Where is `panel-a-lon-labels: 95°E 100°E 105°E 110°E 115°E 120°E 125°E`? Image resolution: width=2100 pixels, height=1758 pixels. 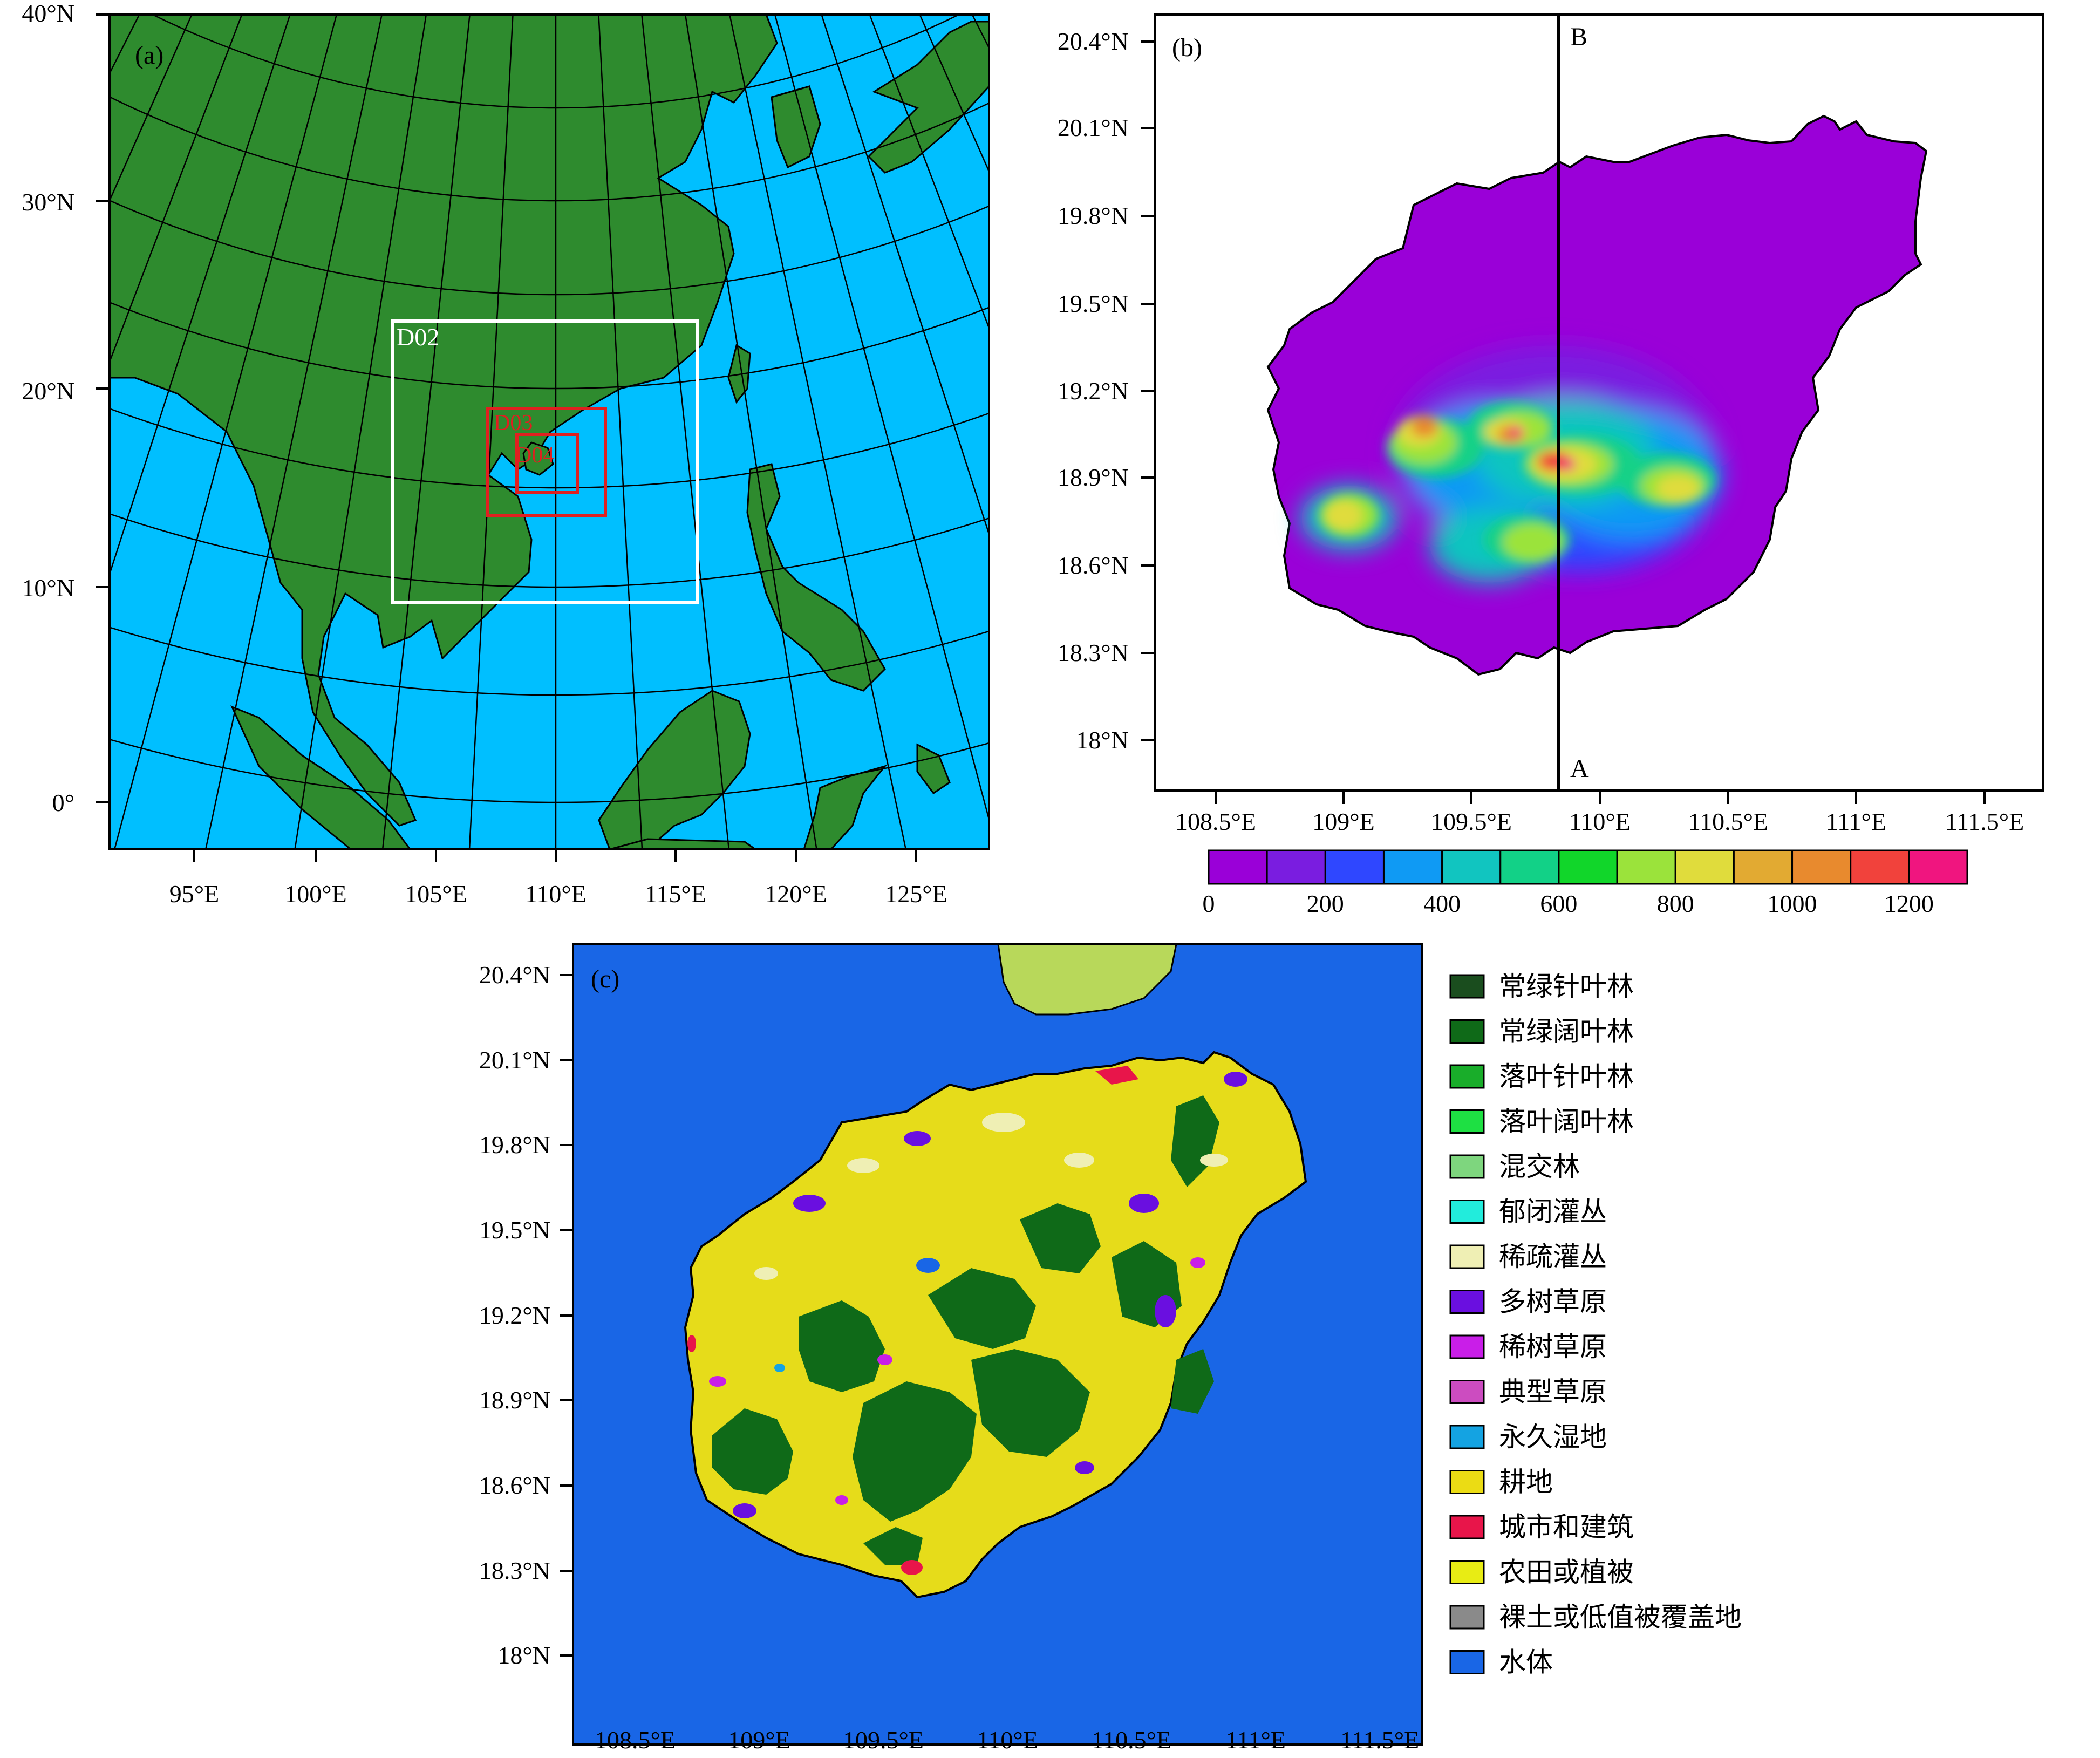
panel-a-lon-labels: 95°E 100°E 105°E 110°E 115°E 120°E 125°E is located at coordinates (558, 894).